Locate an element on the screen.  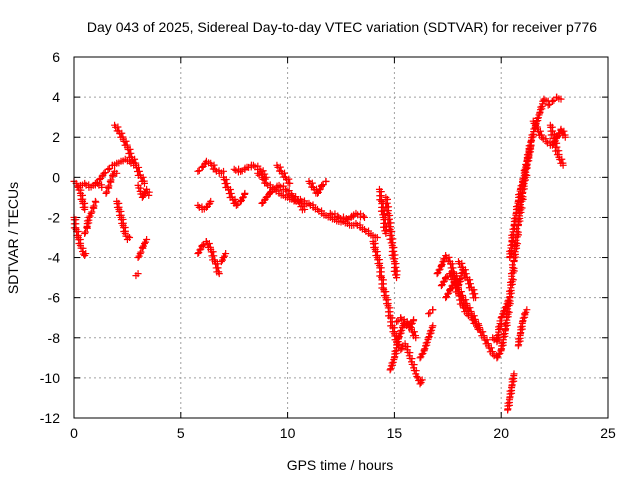
x-tick-label: 20 is located at coordinates (501, 433).